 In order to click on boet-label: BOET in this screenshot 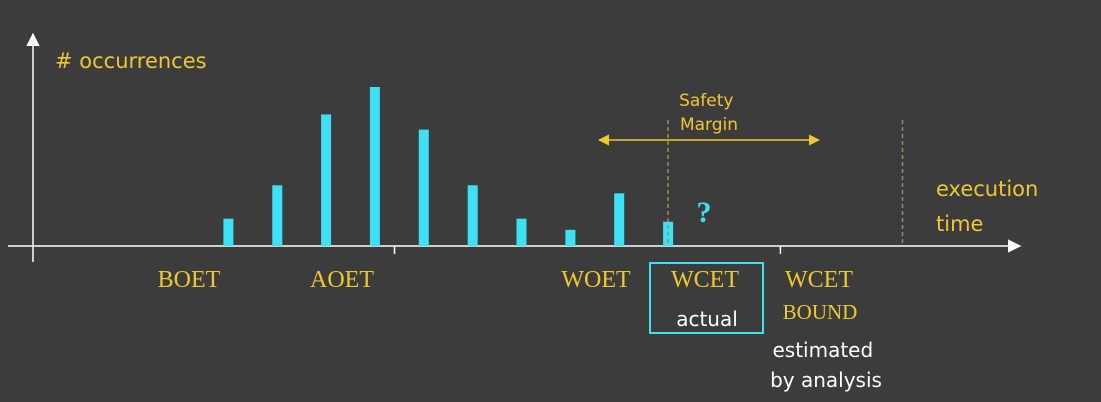, I will do `click(189, 280)`.